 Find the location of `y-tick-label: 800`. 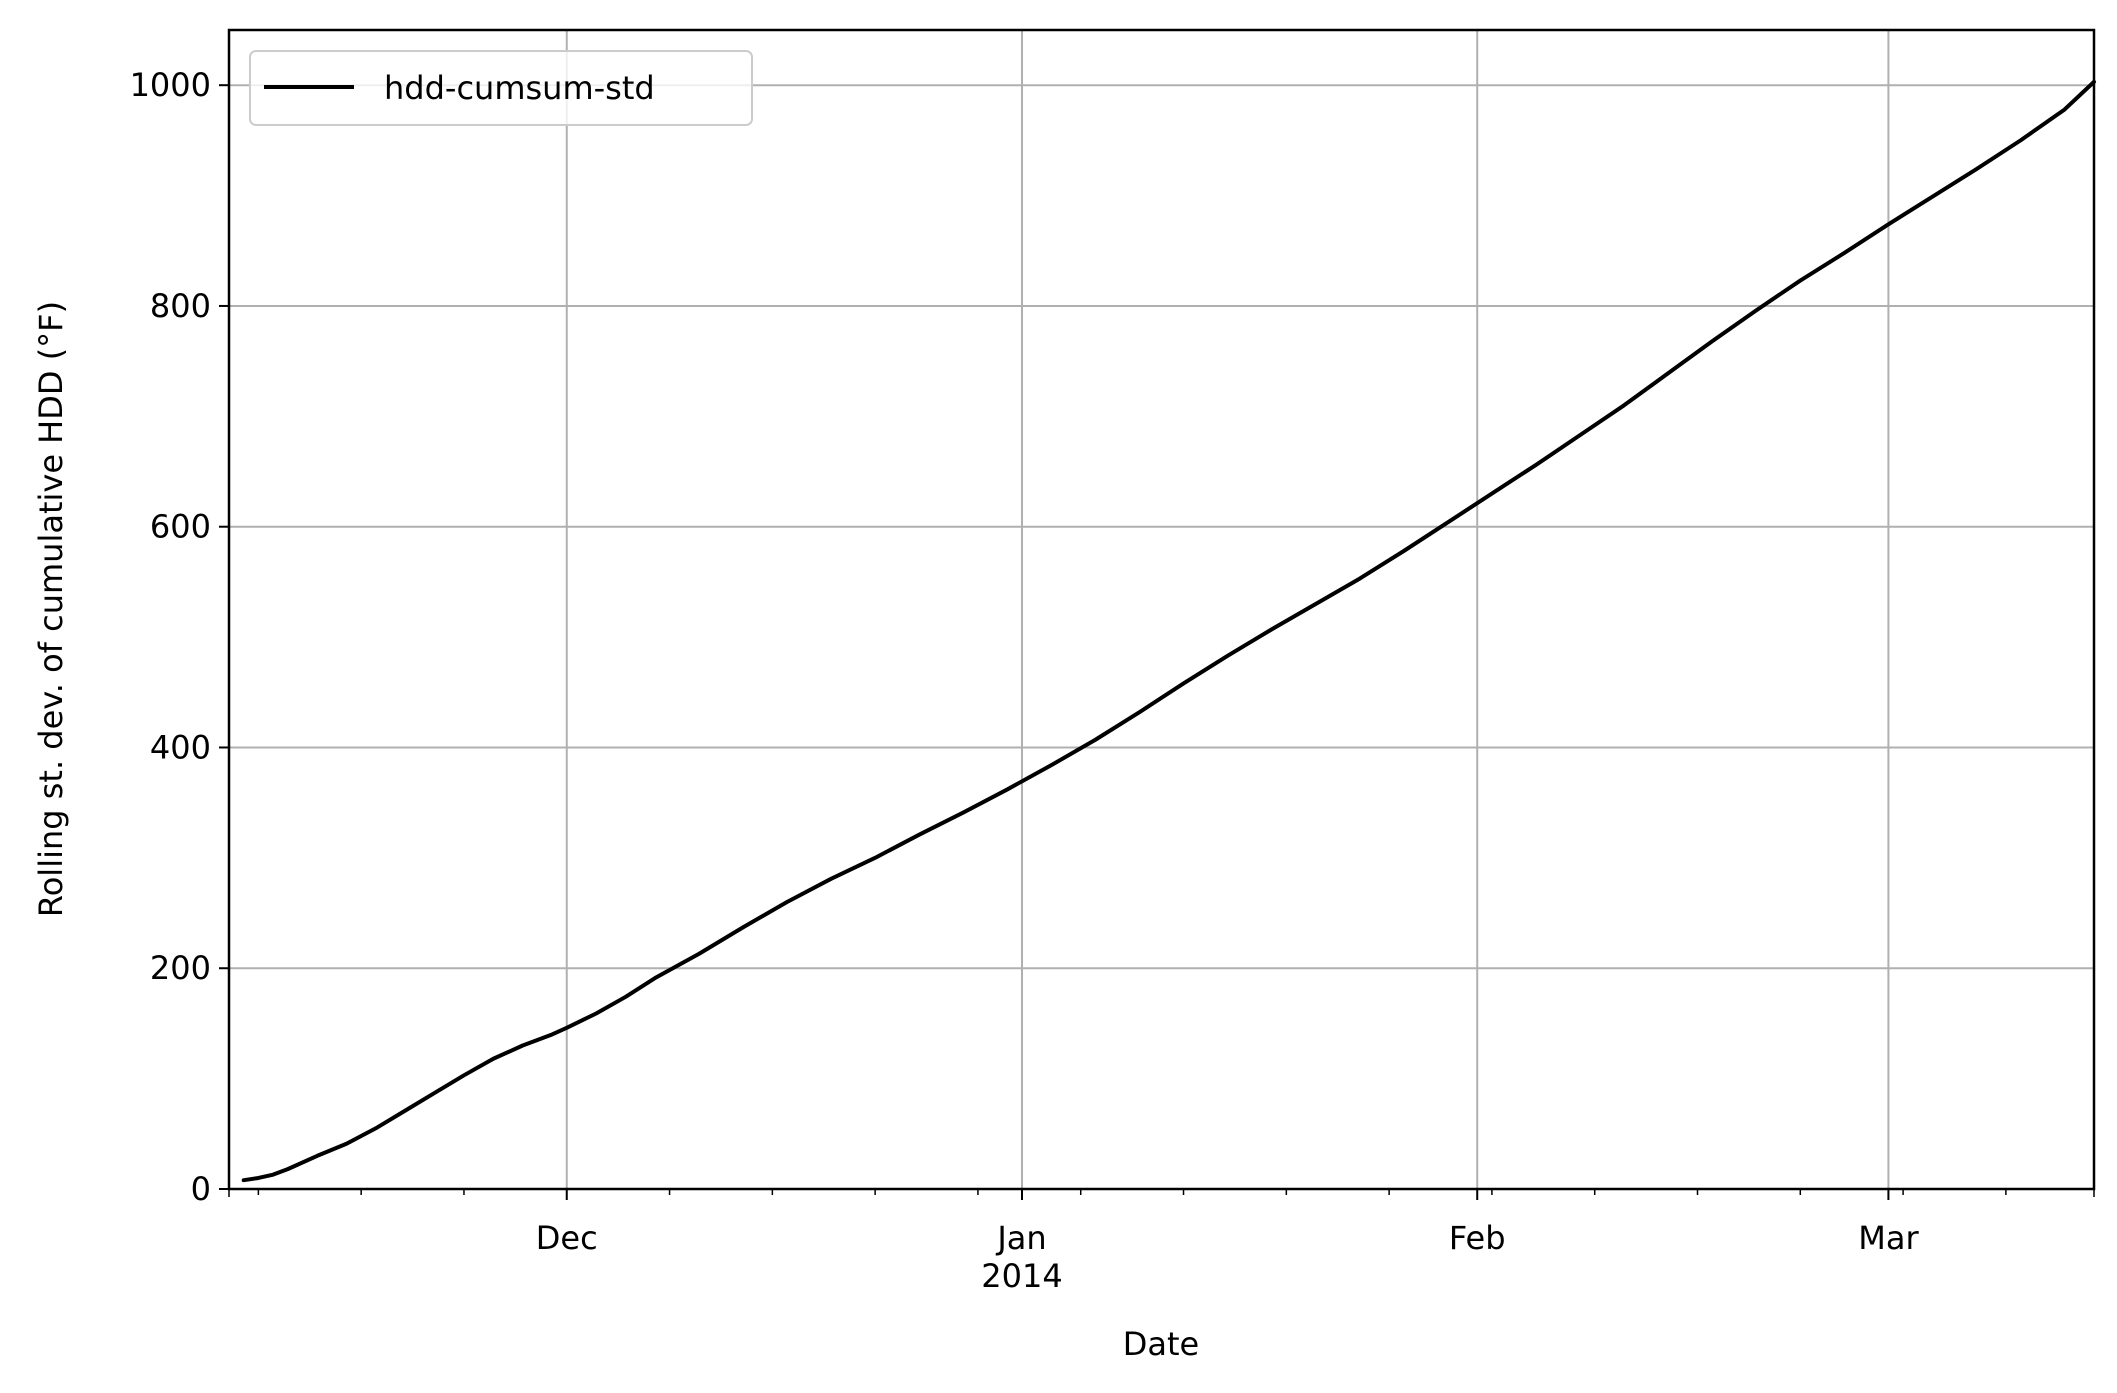

y-tick-label: 800 is located at coordinates (180, 306).